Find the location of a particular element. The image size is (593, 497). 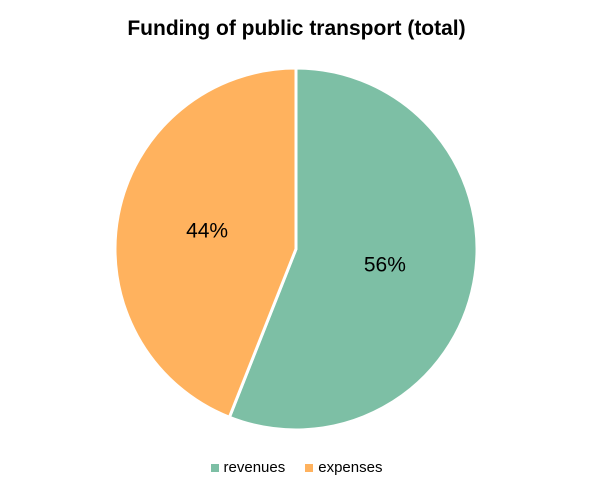

legend-item-revenues: revenues is located at coordinates (248, 467).